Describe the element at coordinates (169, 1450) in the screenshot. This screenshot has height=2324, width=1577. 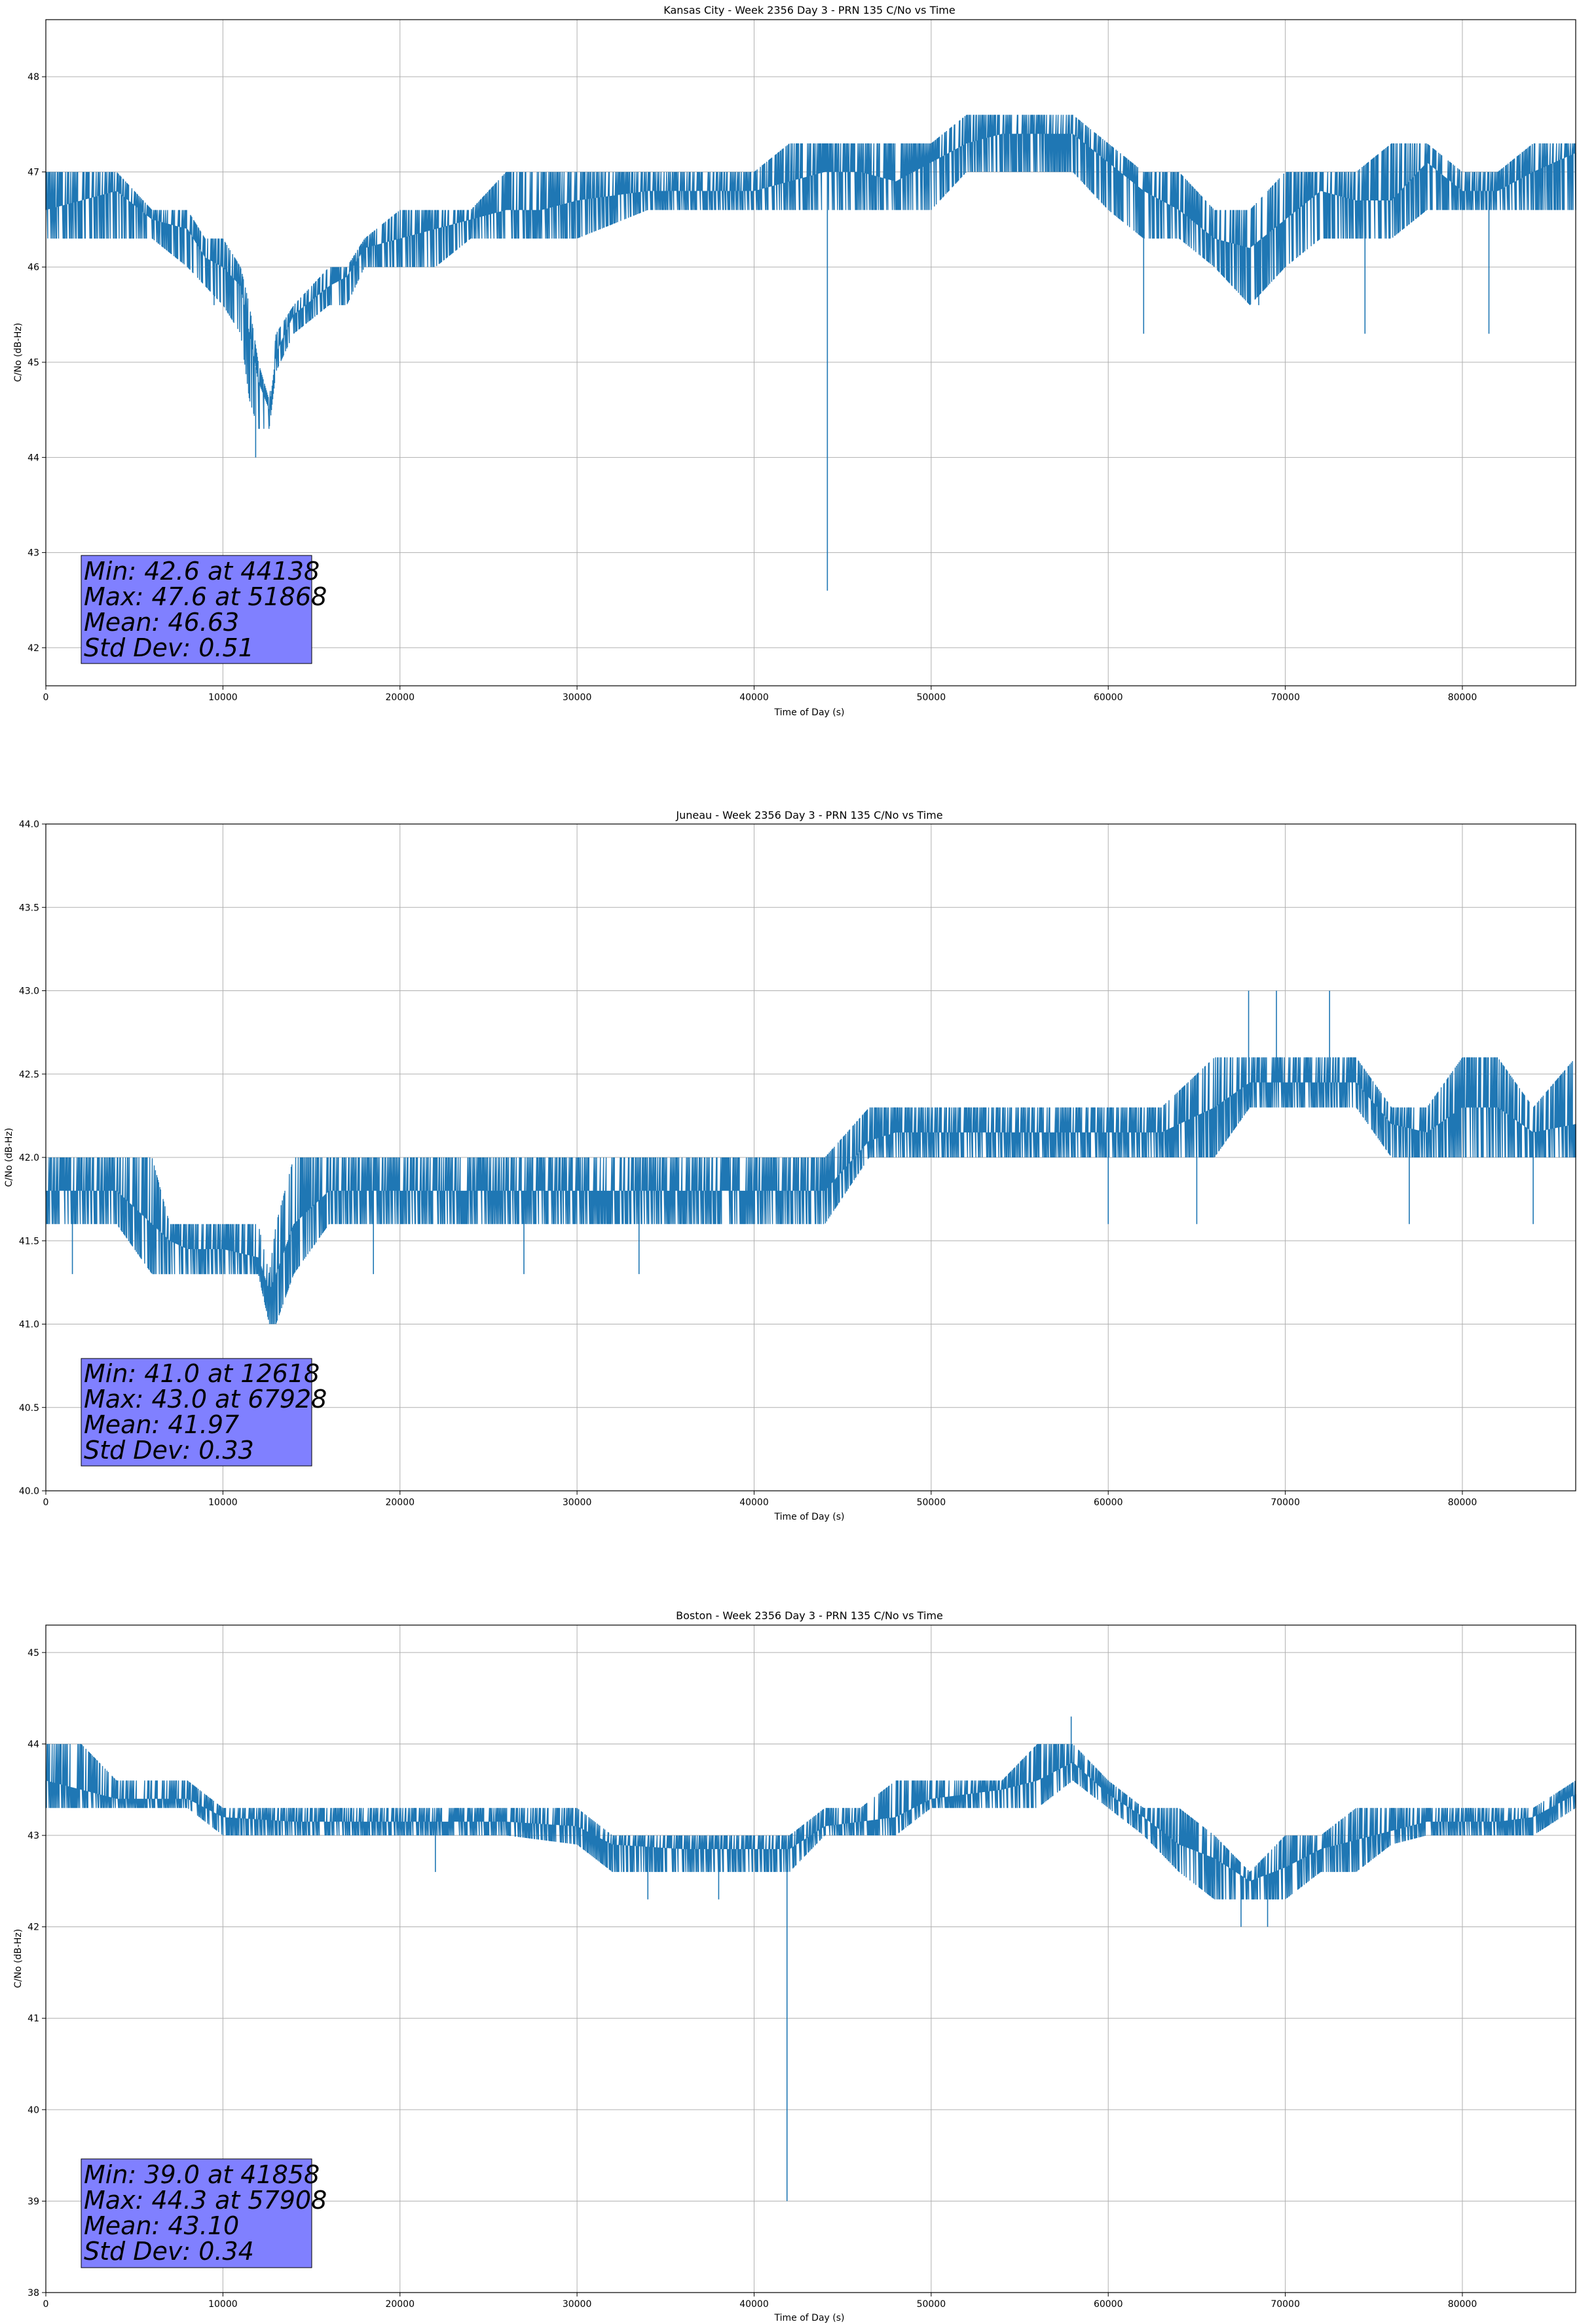
I see `stats-std-dev: Std Dev: 0.33` at that location.